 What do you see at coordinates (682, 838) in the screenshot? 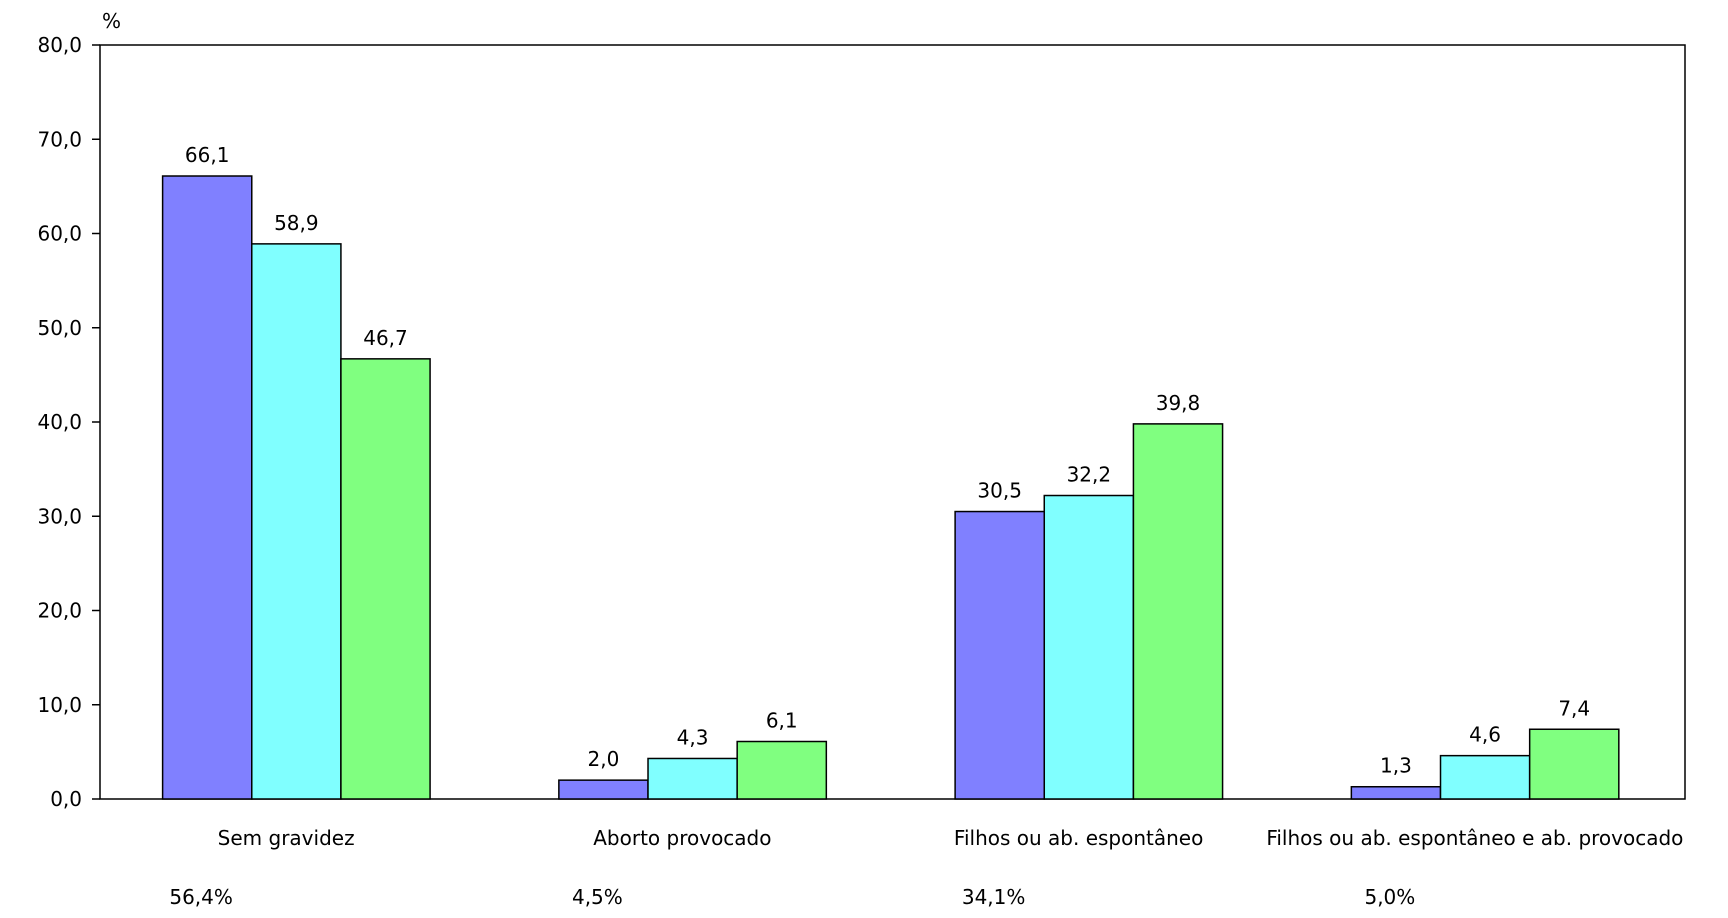
I see `x-category-label: Aborto provocado` at bounding box center [682, 838].